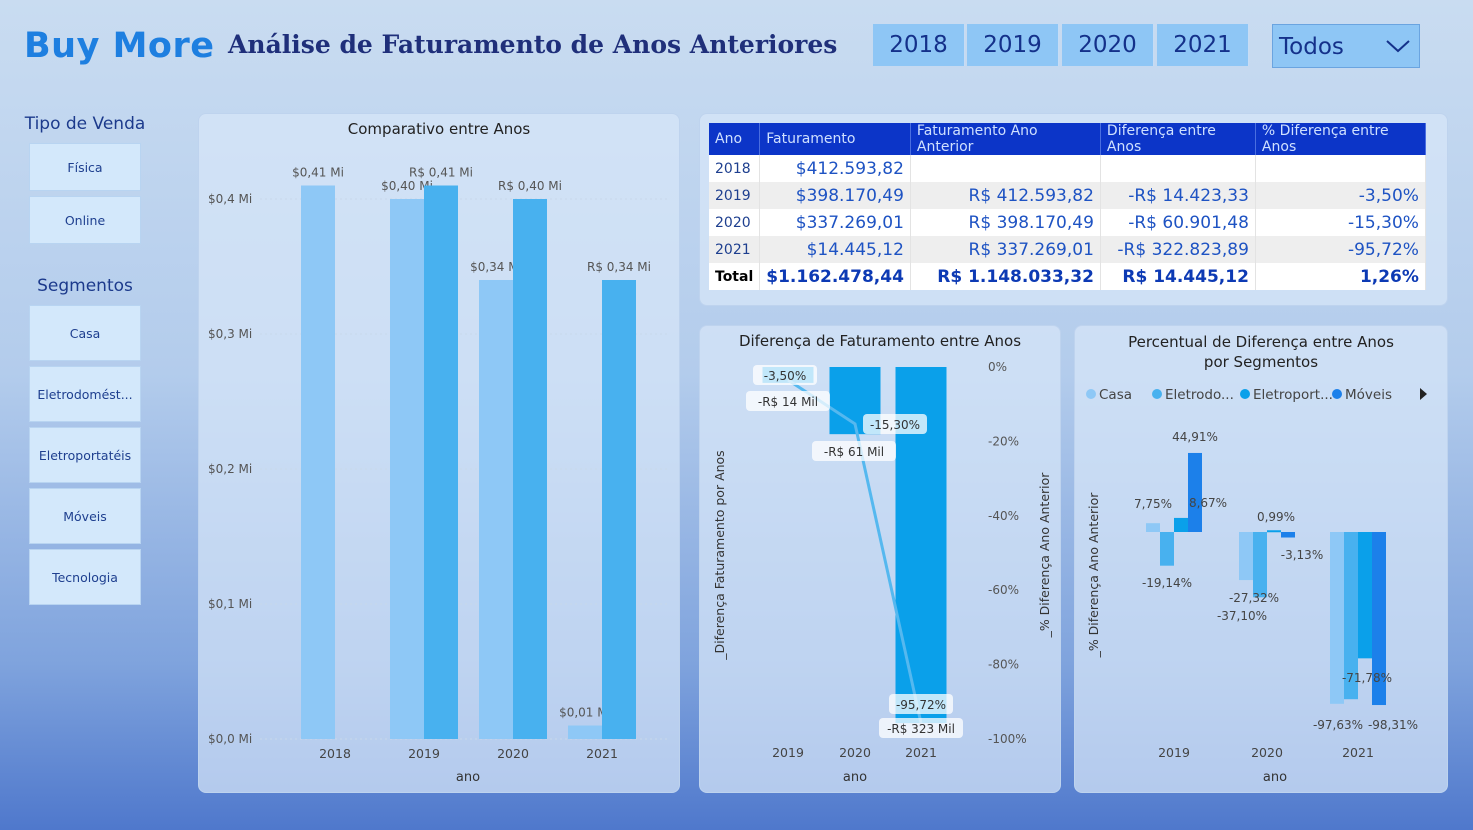  What do you see at coordinates (835, 276) in the screenshot?
I see `cell: $1.162.478,44` at bounding box center [835, 276].